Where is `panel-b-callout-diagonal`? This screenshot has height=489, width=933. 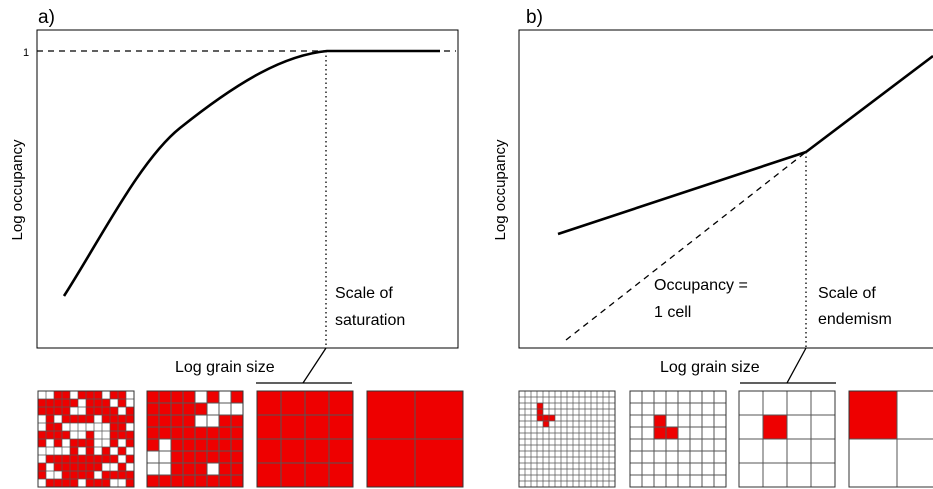 panel-b-callout-diagonal is located at coordinates (796, 365).